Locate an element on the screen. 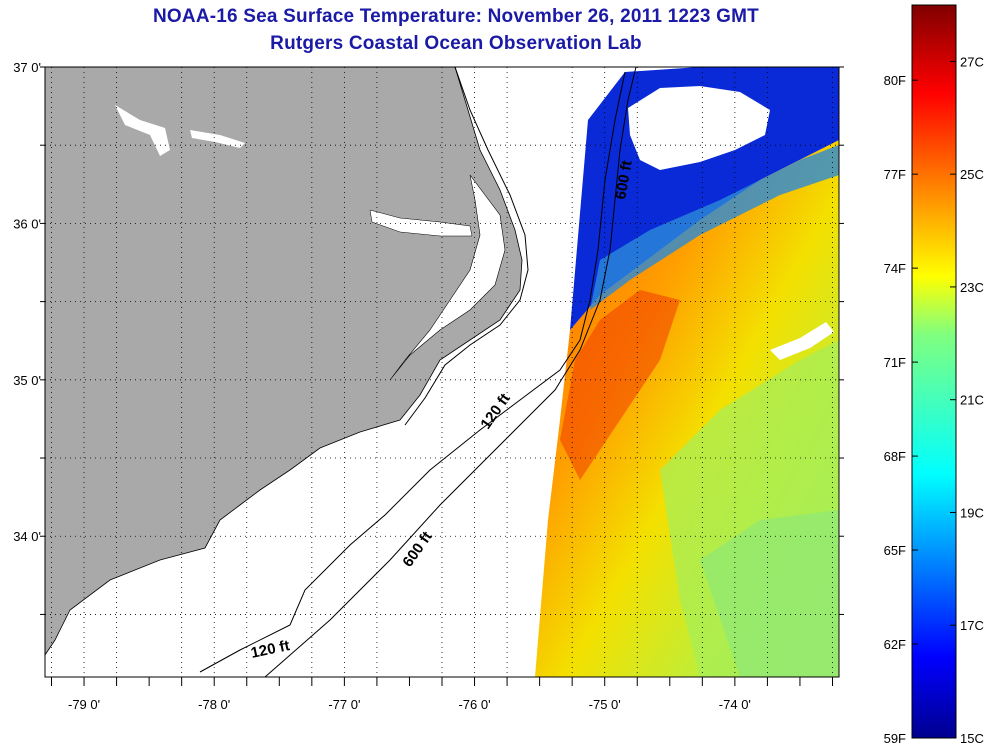  colorbar-c-label: 17C is located at coordinates (972, 625).